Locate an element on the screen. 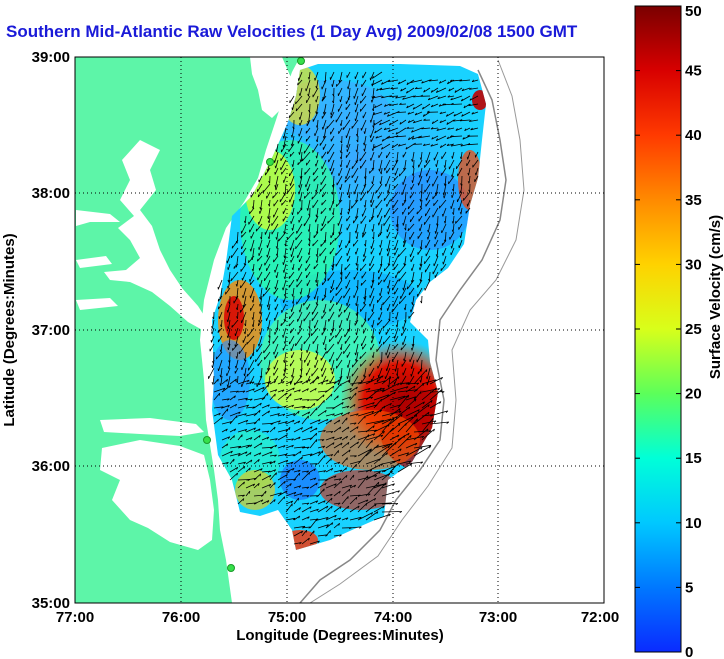  x-axis-label: Longitude (Degrees:Minutes) is located at coordinates (340, 635).